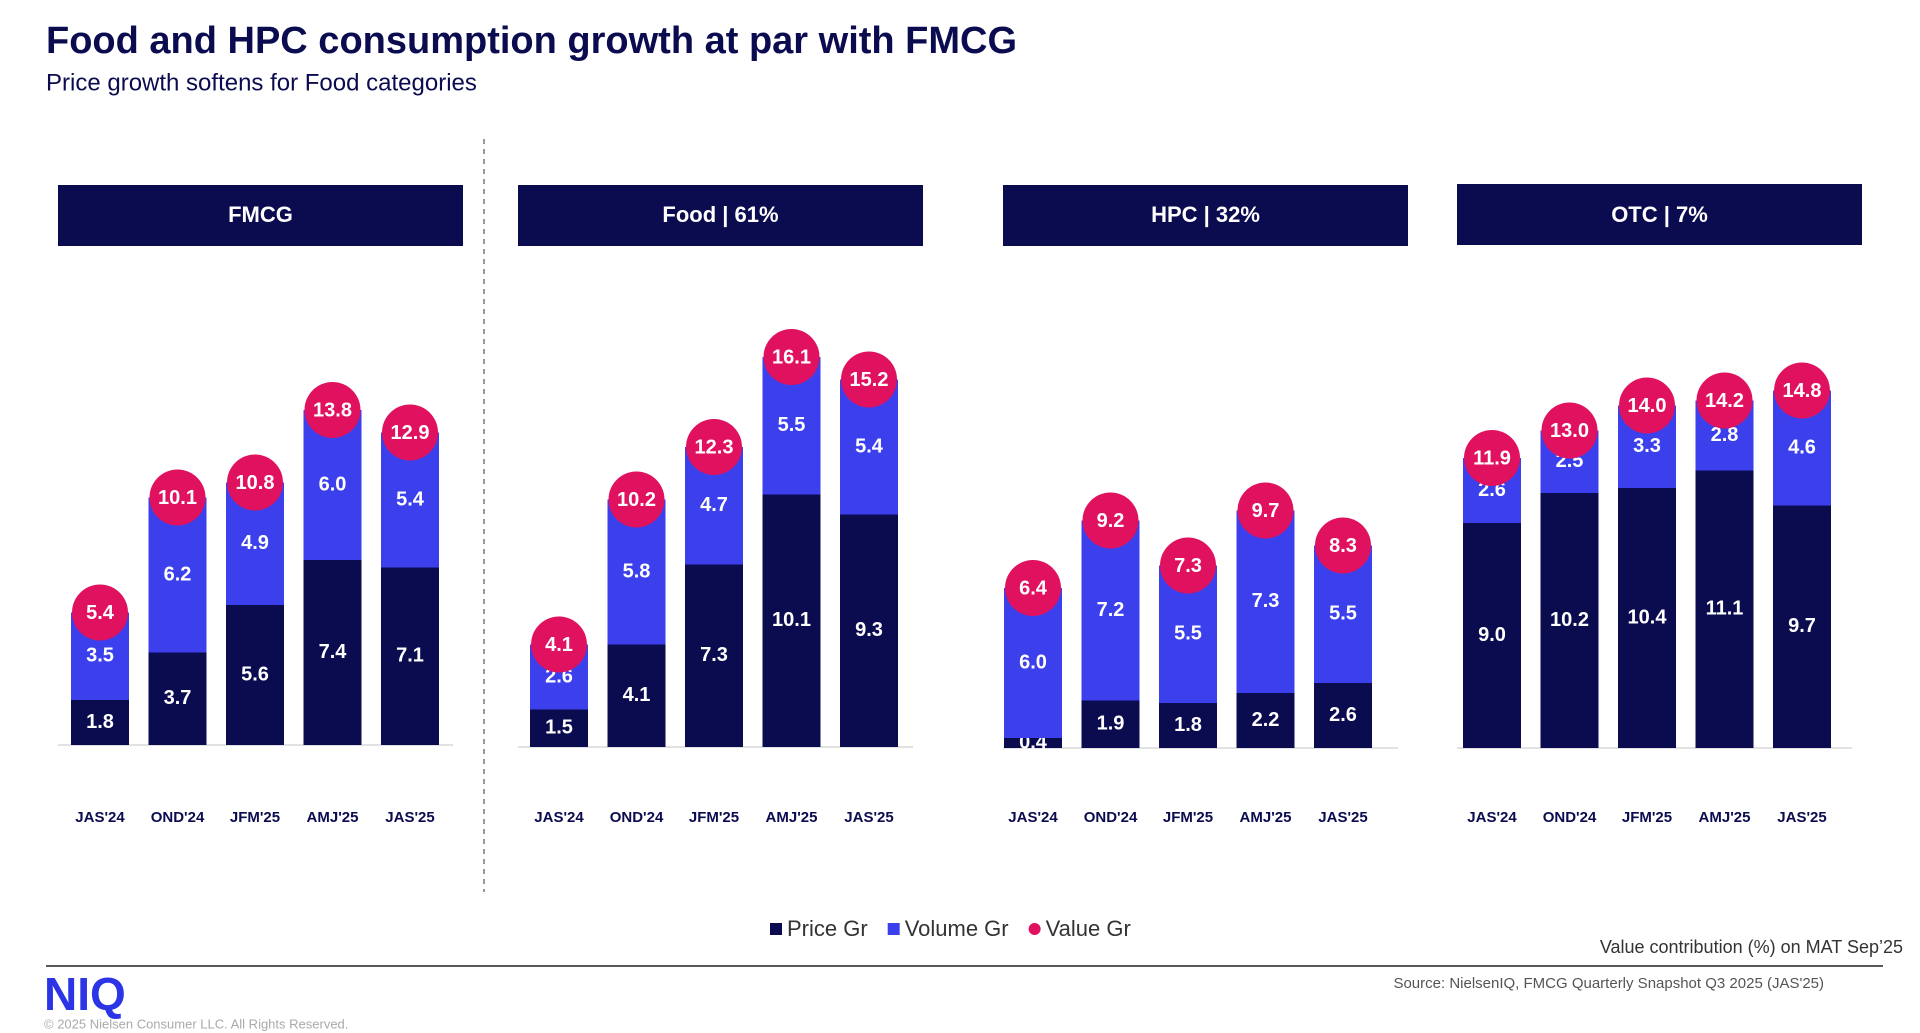 The width and height of the screenshot is (1920, 1033). What do you see at coordinates (791, 357) in the screenshot?
I see `data-label: 16.1` at bounding box center [791, 357].